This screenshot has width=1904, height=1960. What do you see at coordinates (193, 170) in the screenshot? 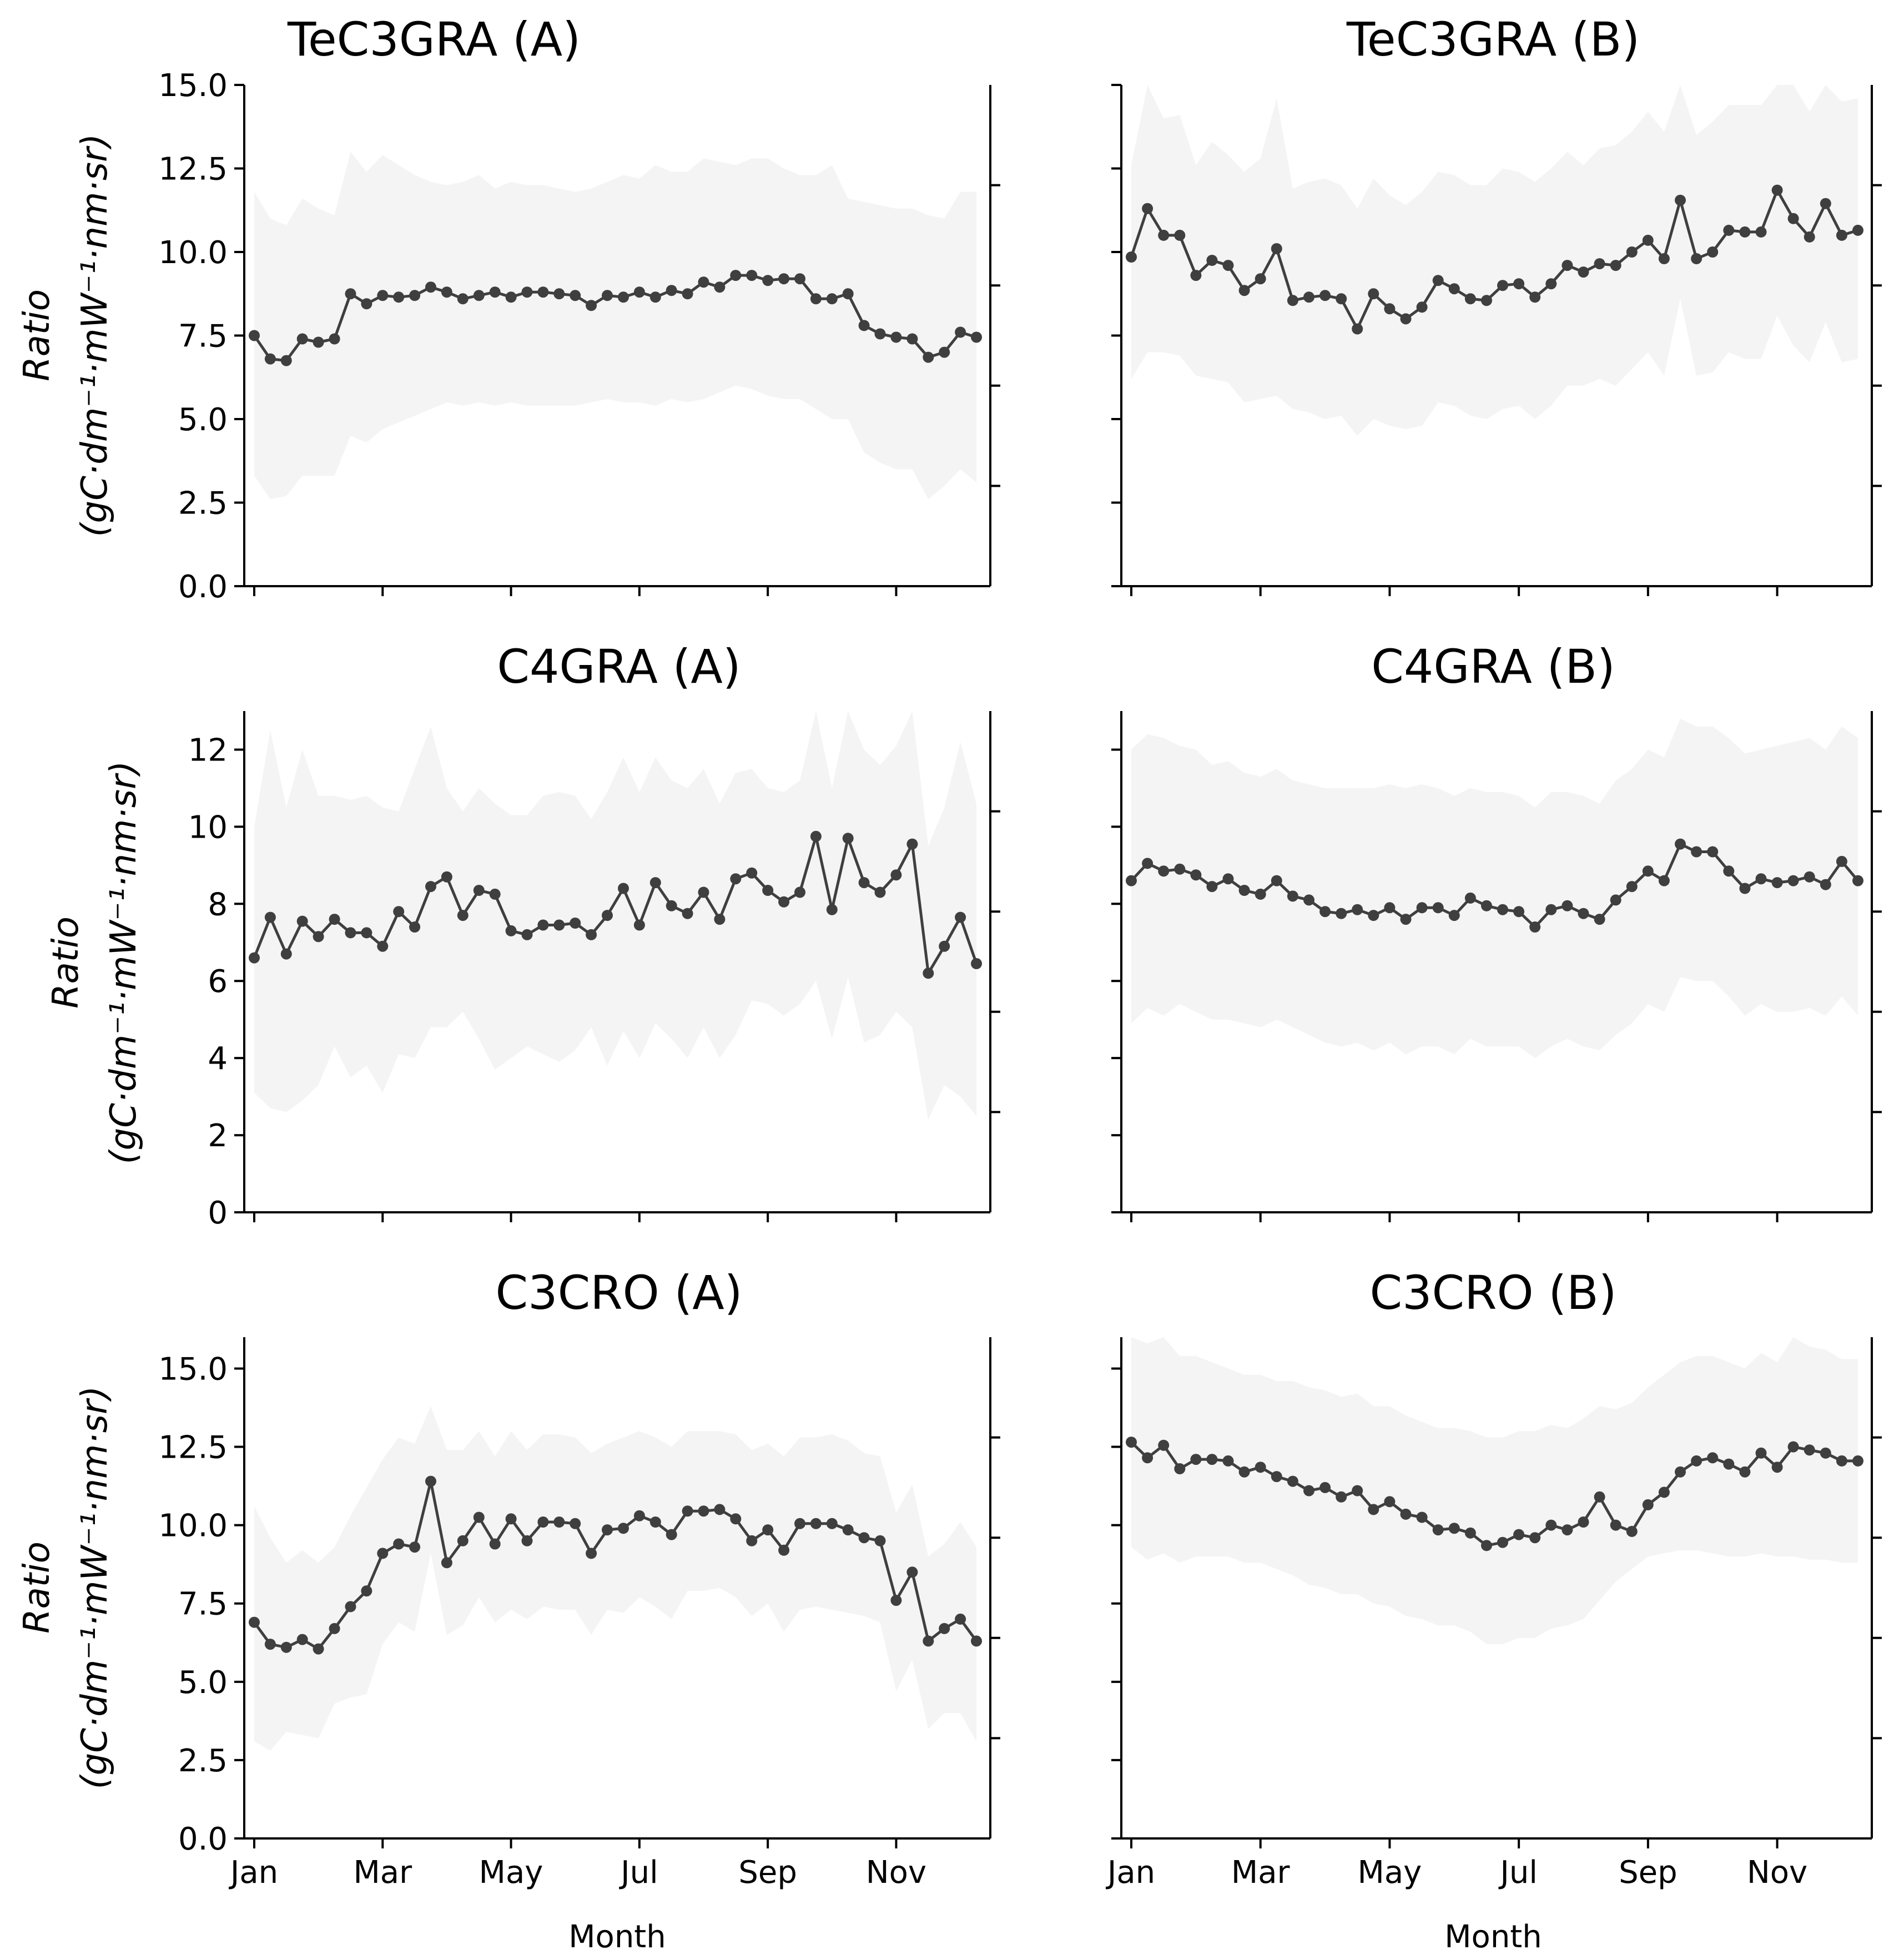
I see `y-tick-label: 12.5` at bounding box center [193, 170].